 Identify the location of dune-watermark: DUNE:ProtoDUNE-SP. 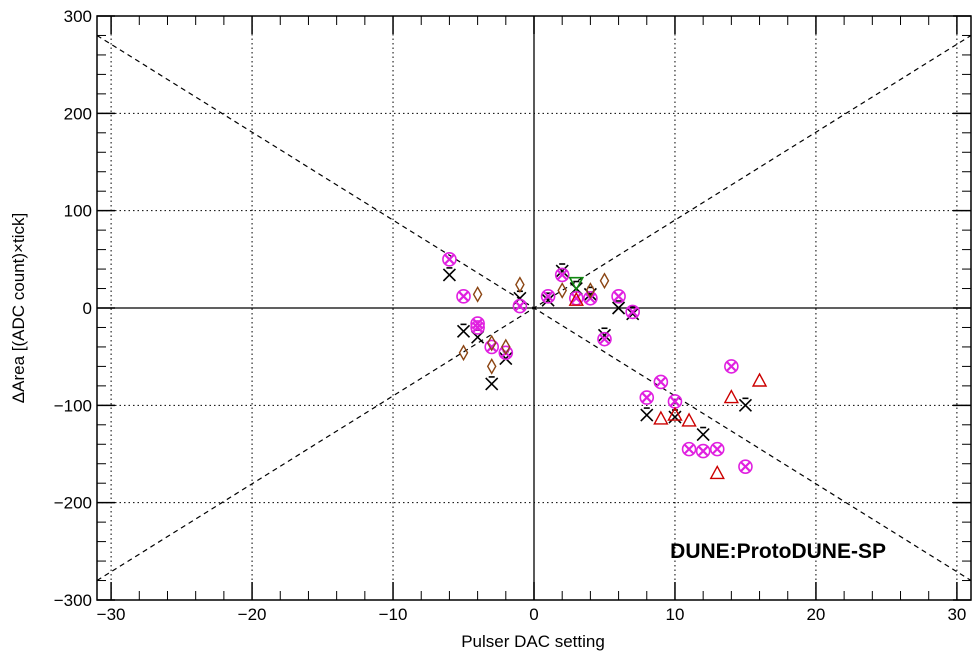
(778, 551).